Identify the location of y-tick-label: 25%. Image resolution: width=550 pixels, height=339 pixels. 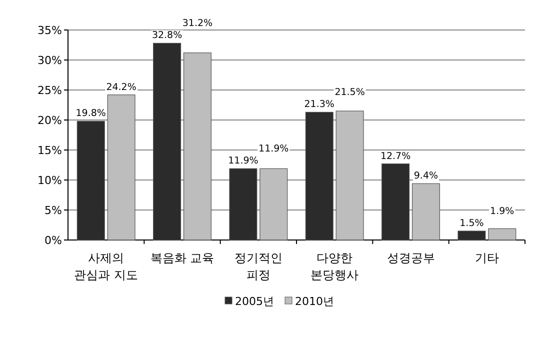
(50, 90).